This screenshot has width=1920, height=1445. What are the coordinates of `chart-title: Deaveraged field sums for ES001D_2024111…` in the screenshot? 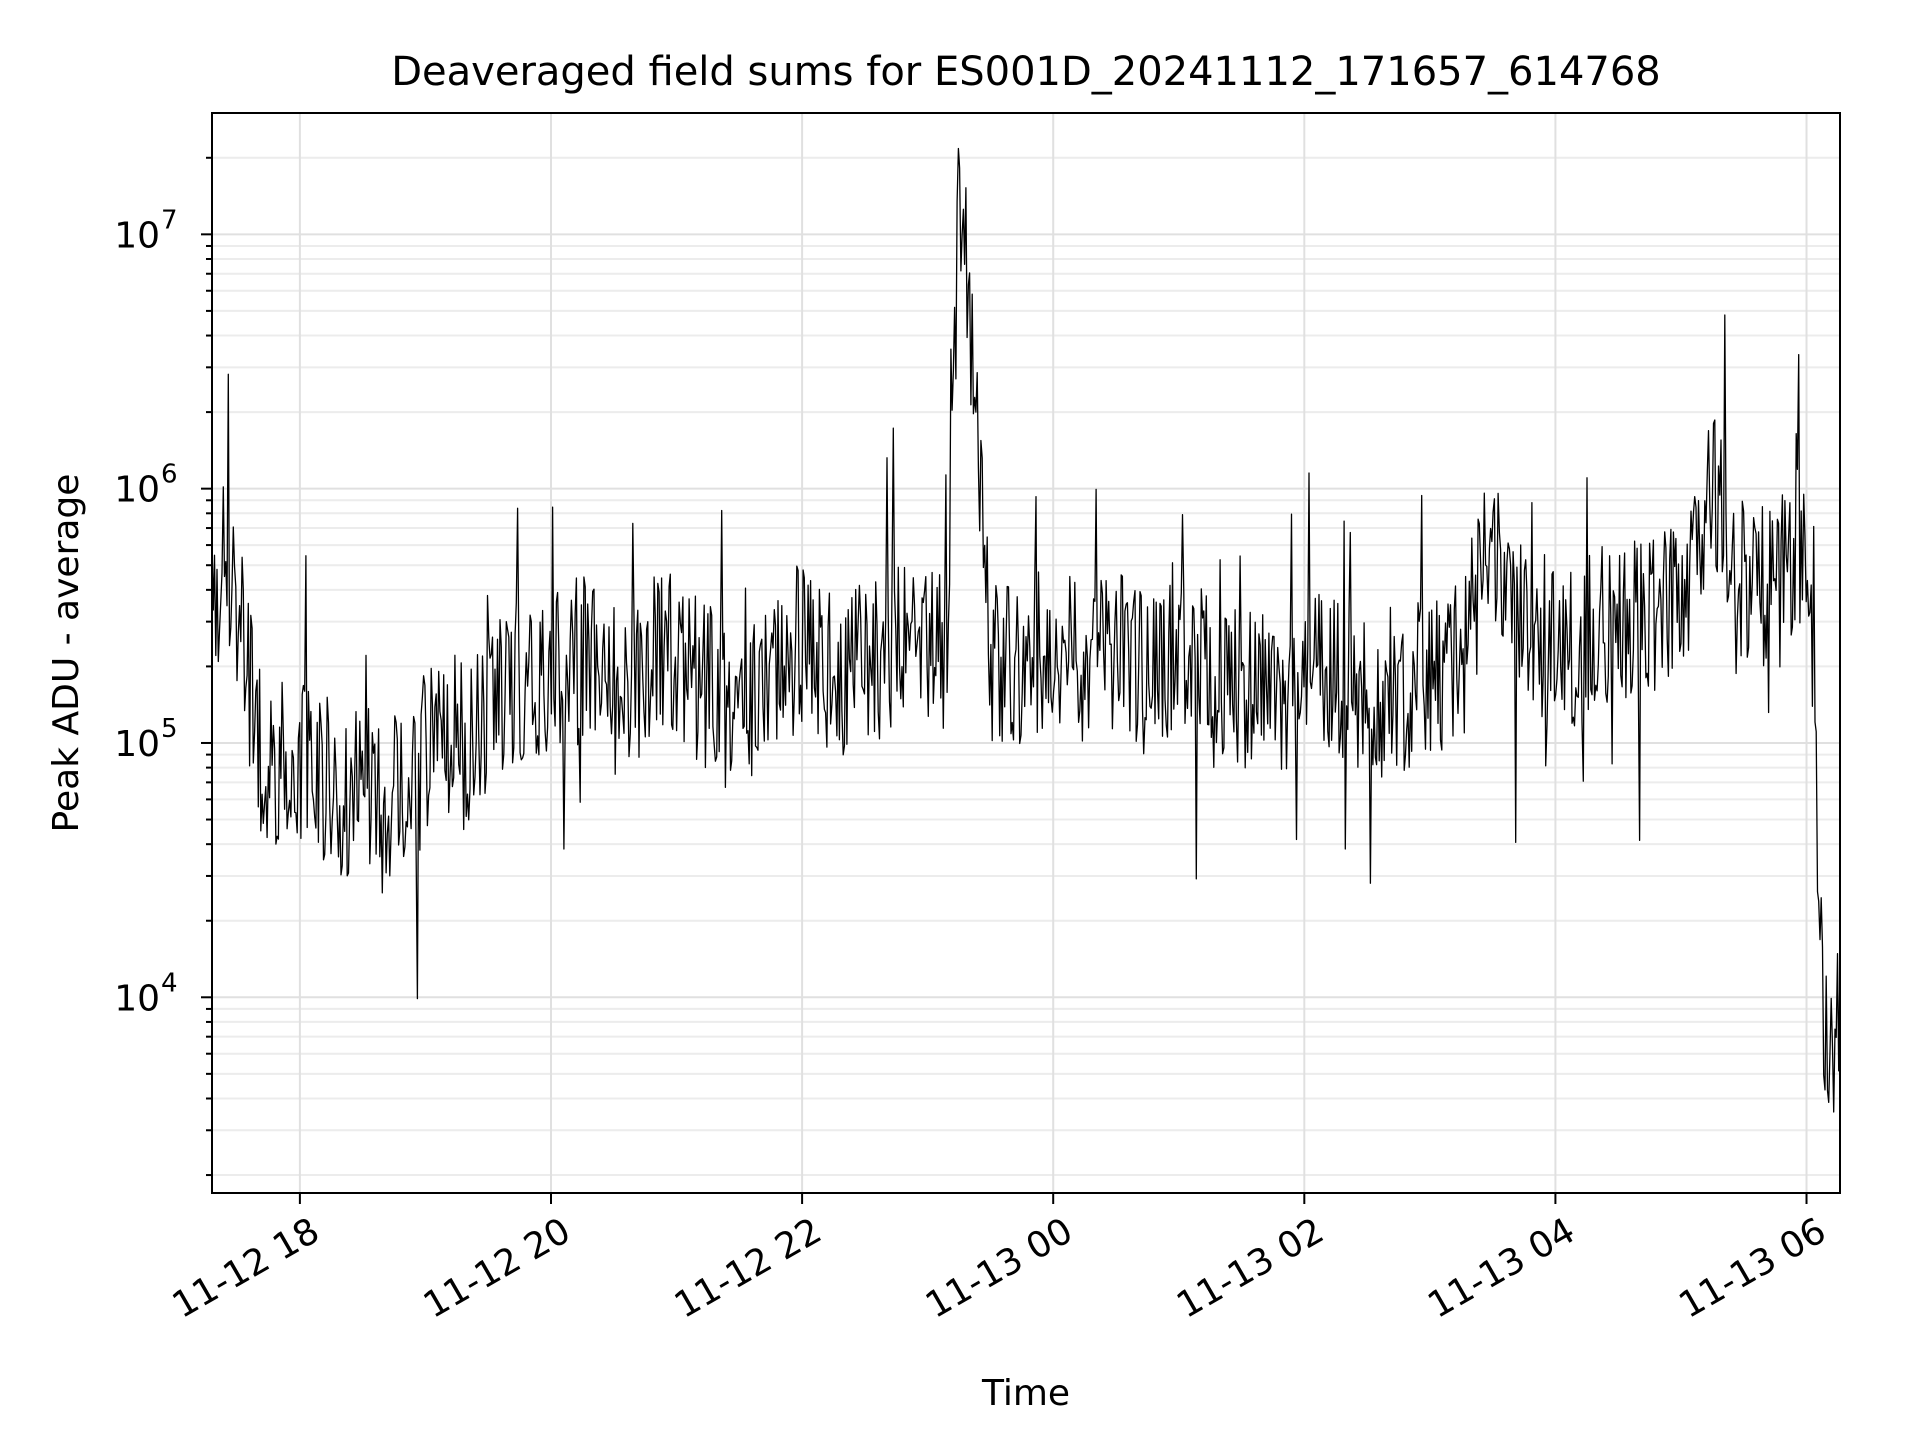 It's located at (1026, 72).